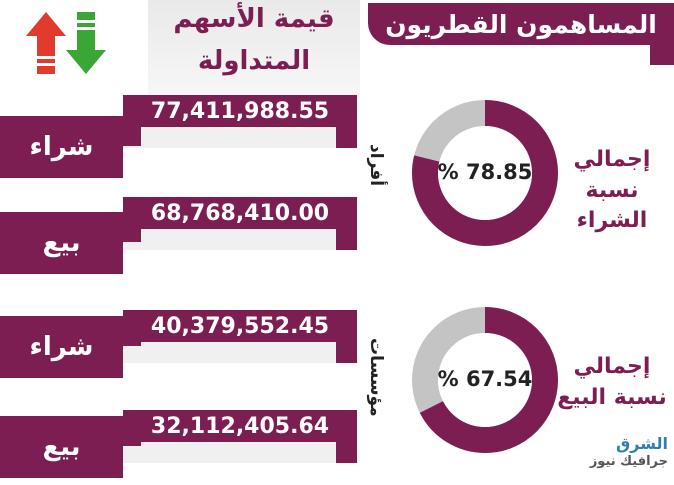 The width and height of the screenshot is (674, 485). I want to click on group-label-institutions: مؤسسات, so click(376, 377).